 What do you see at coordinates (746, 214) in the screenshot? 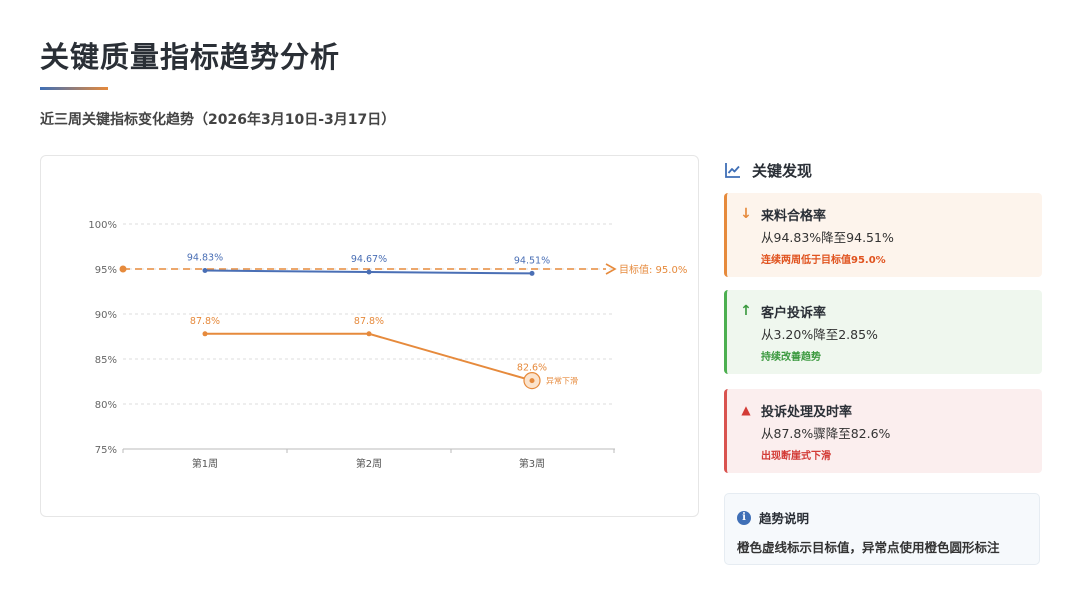
I see `arrow-down-icon: ↓` at bounding box center [746, 214].